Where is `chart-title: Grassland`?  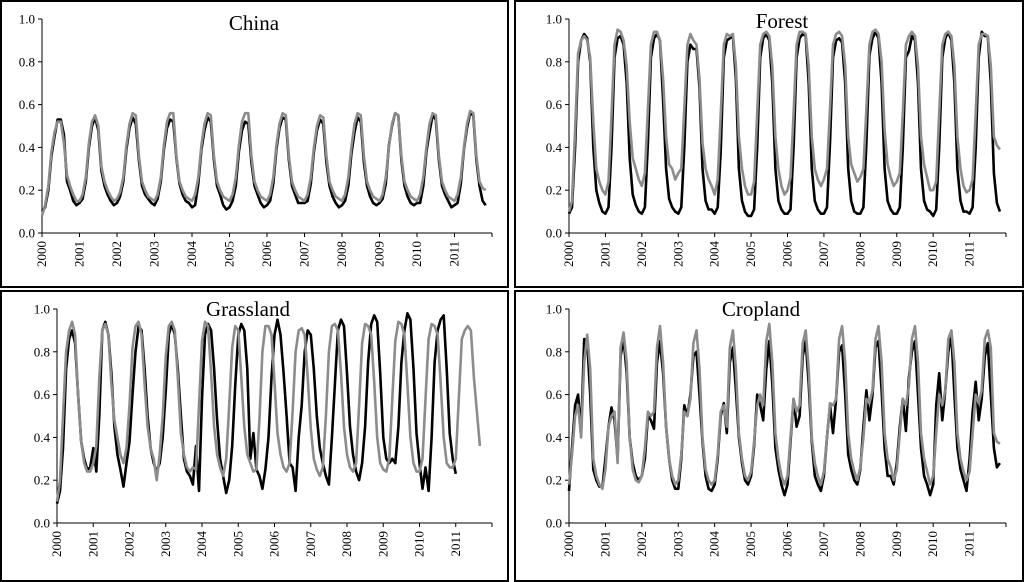 chart-title: Grassland is located at coordinates (248, 309).